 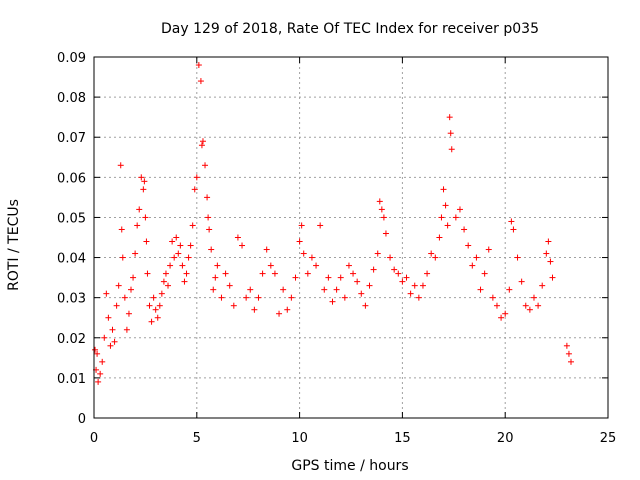 I want to click on y-axis-label: ROTI / TECUs, so click(x=14, y=245).